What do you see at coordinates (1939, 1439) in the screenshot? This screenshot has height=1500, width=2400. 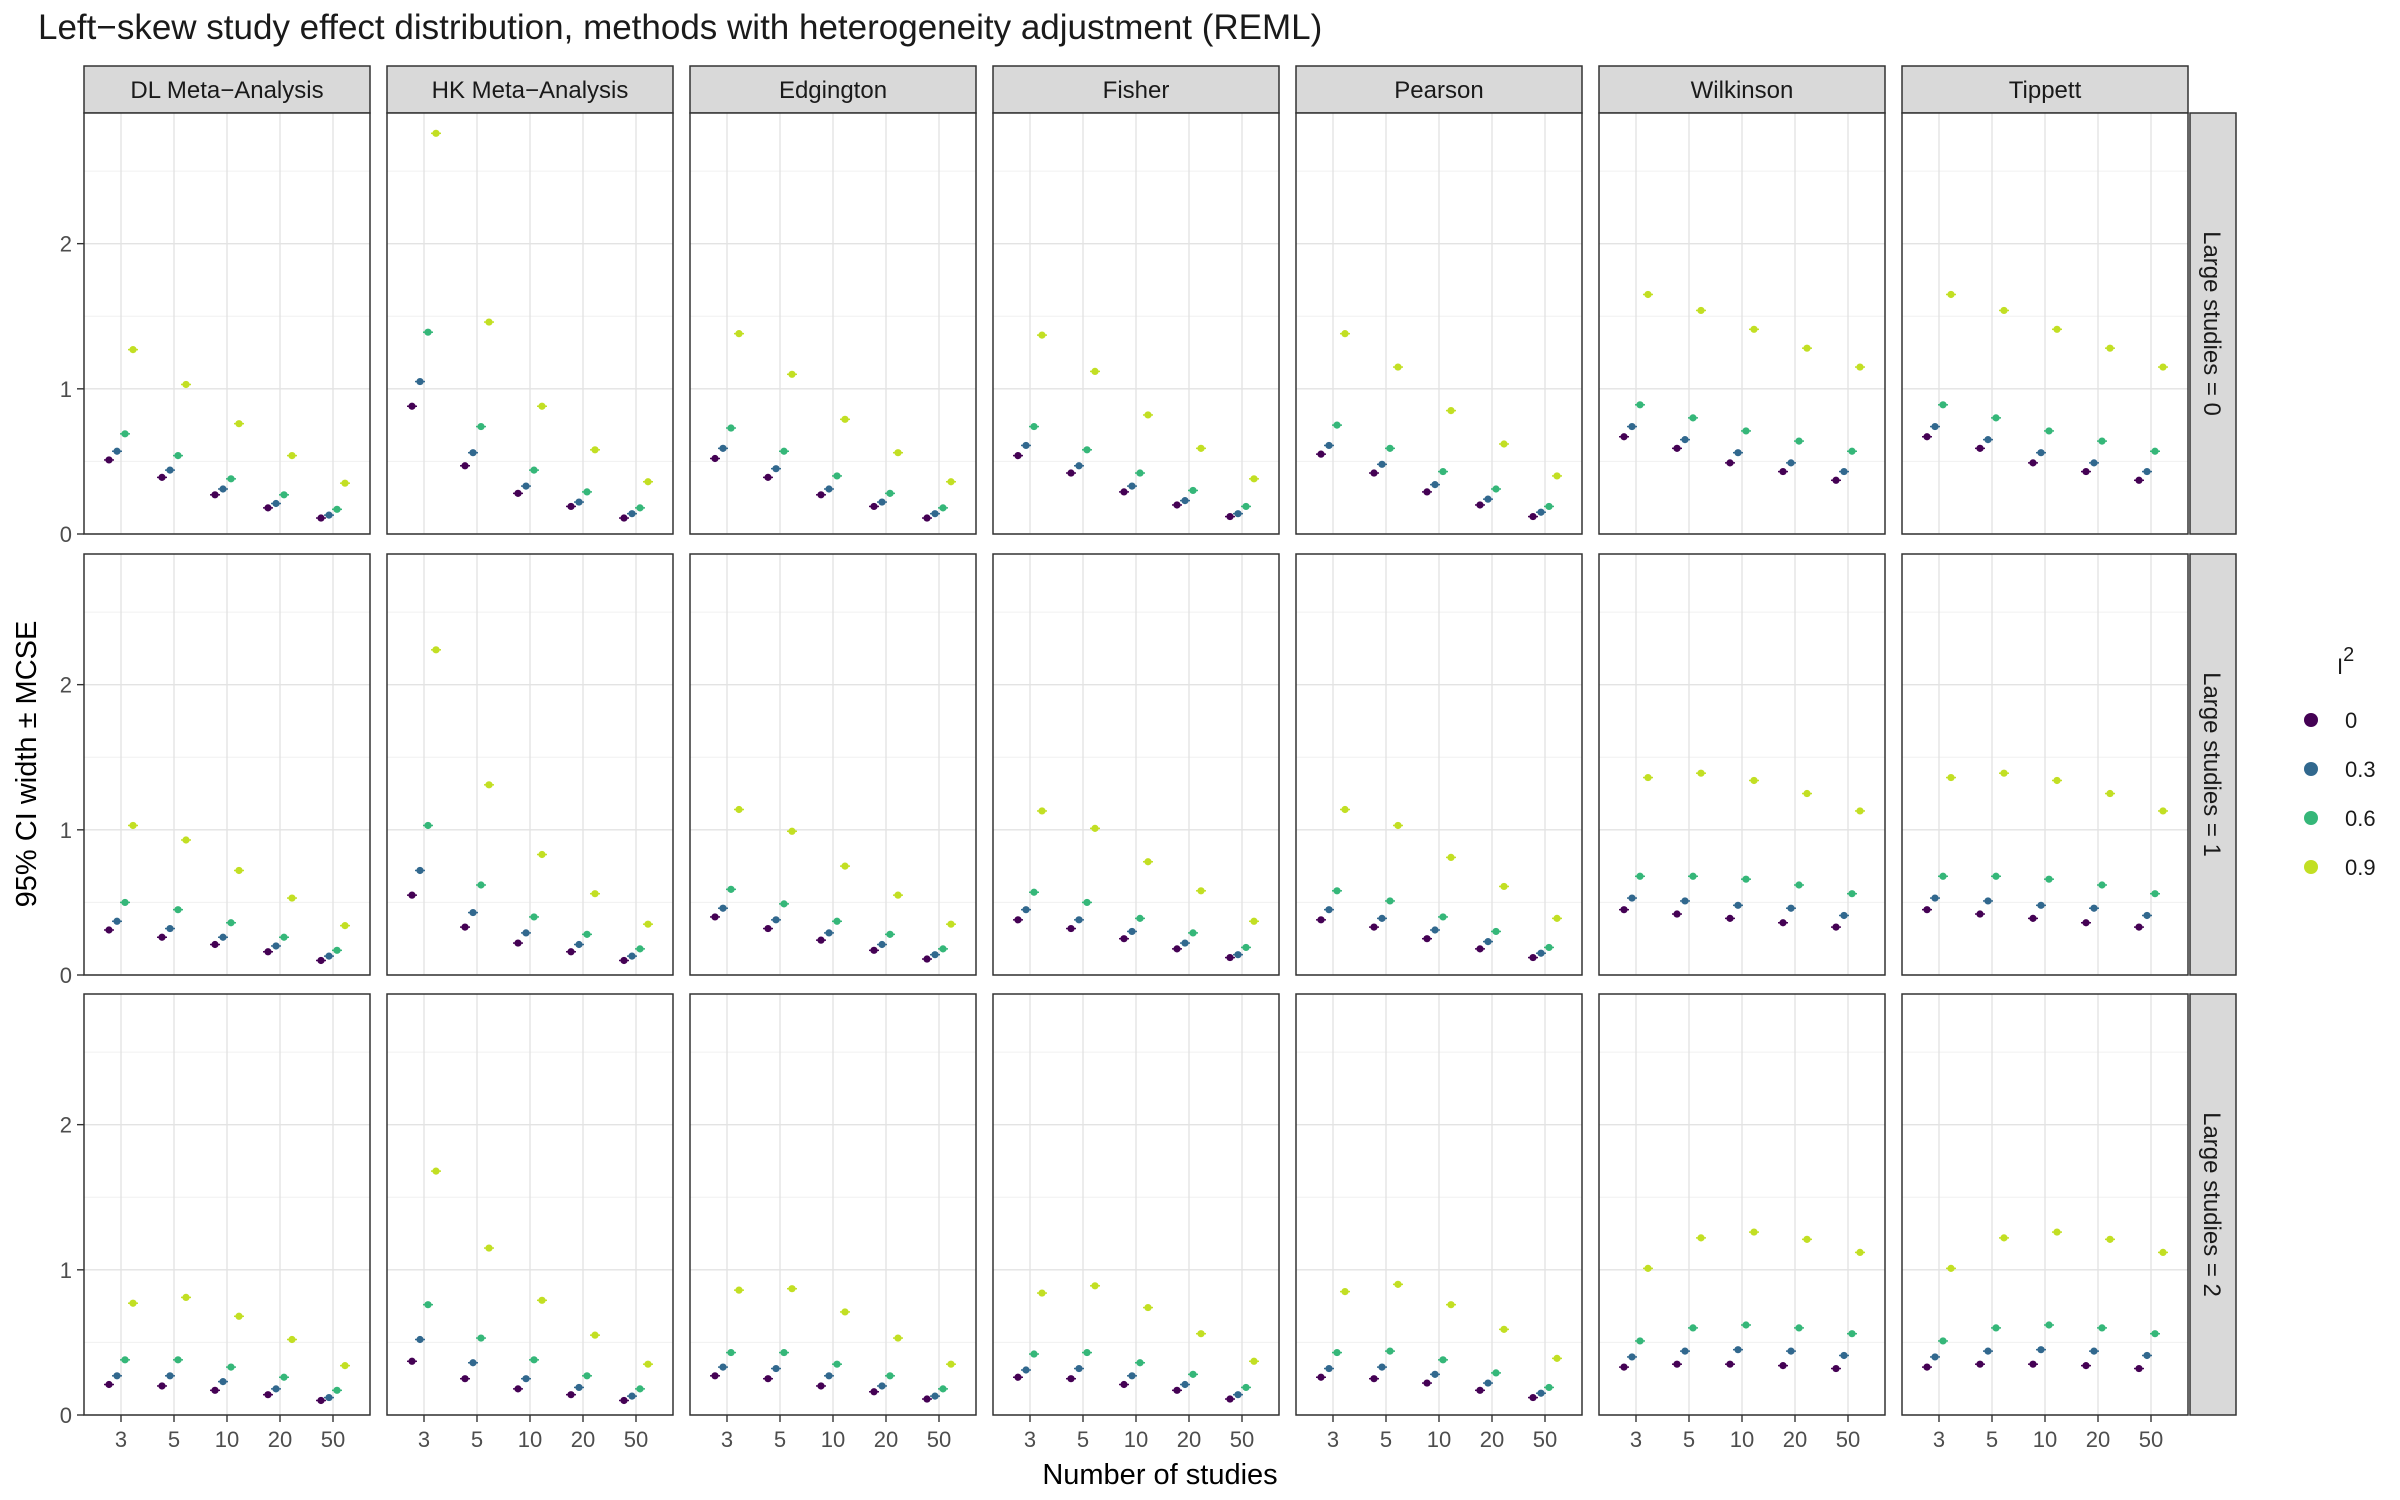 I see `x-tick-label: 3` at bounding box center [1939, 1439].